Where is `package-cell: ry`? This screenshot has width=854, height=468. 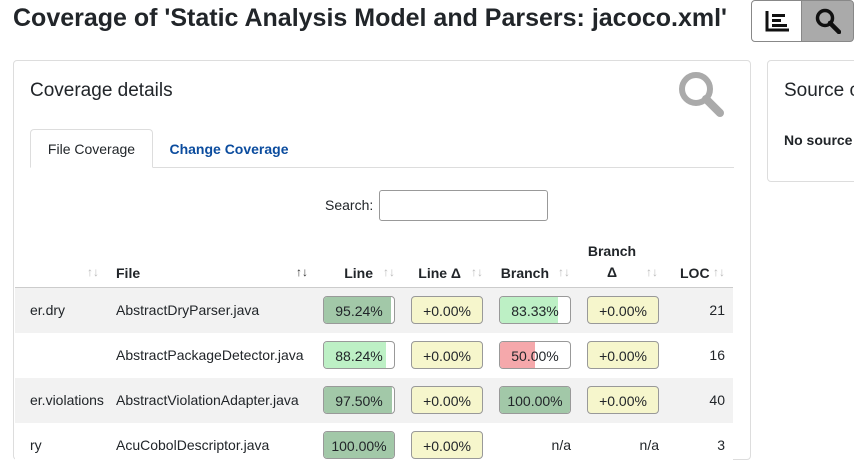
package-cell: ry is located at coordinates (36, 445).